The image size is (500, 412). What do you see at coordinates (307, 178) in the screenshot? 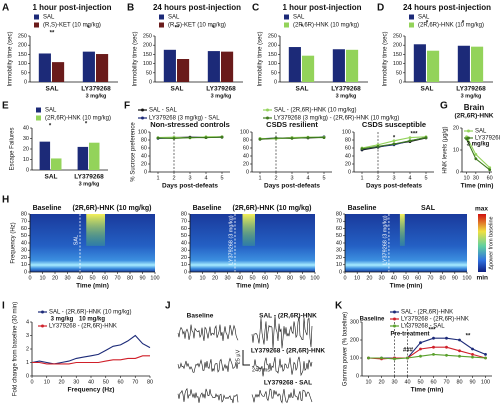
I see `x-tick-label: 4` at bounding box center [307, 178].